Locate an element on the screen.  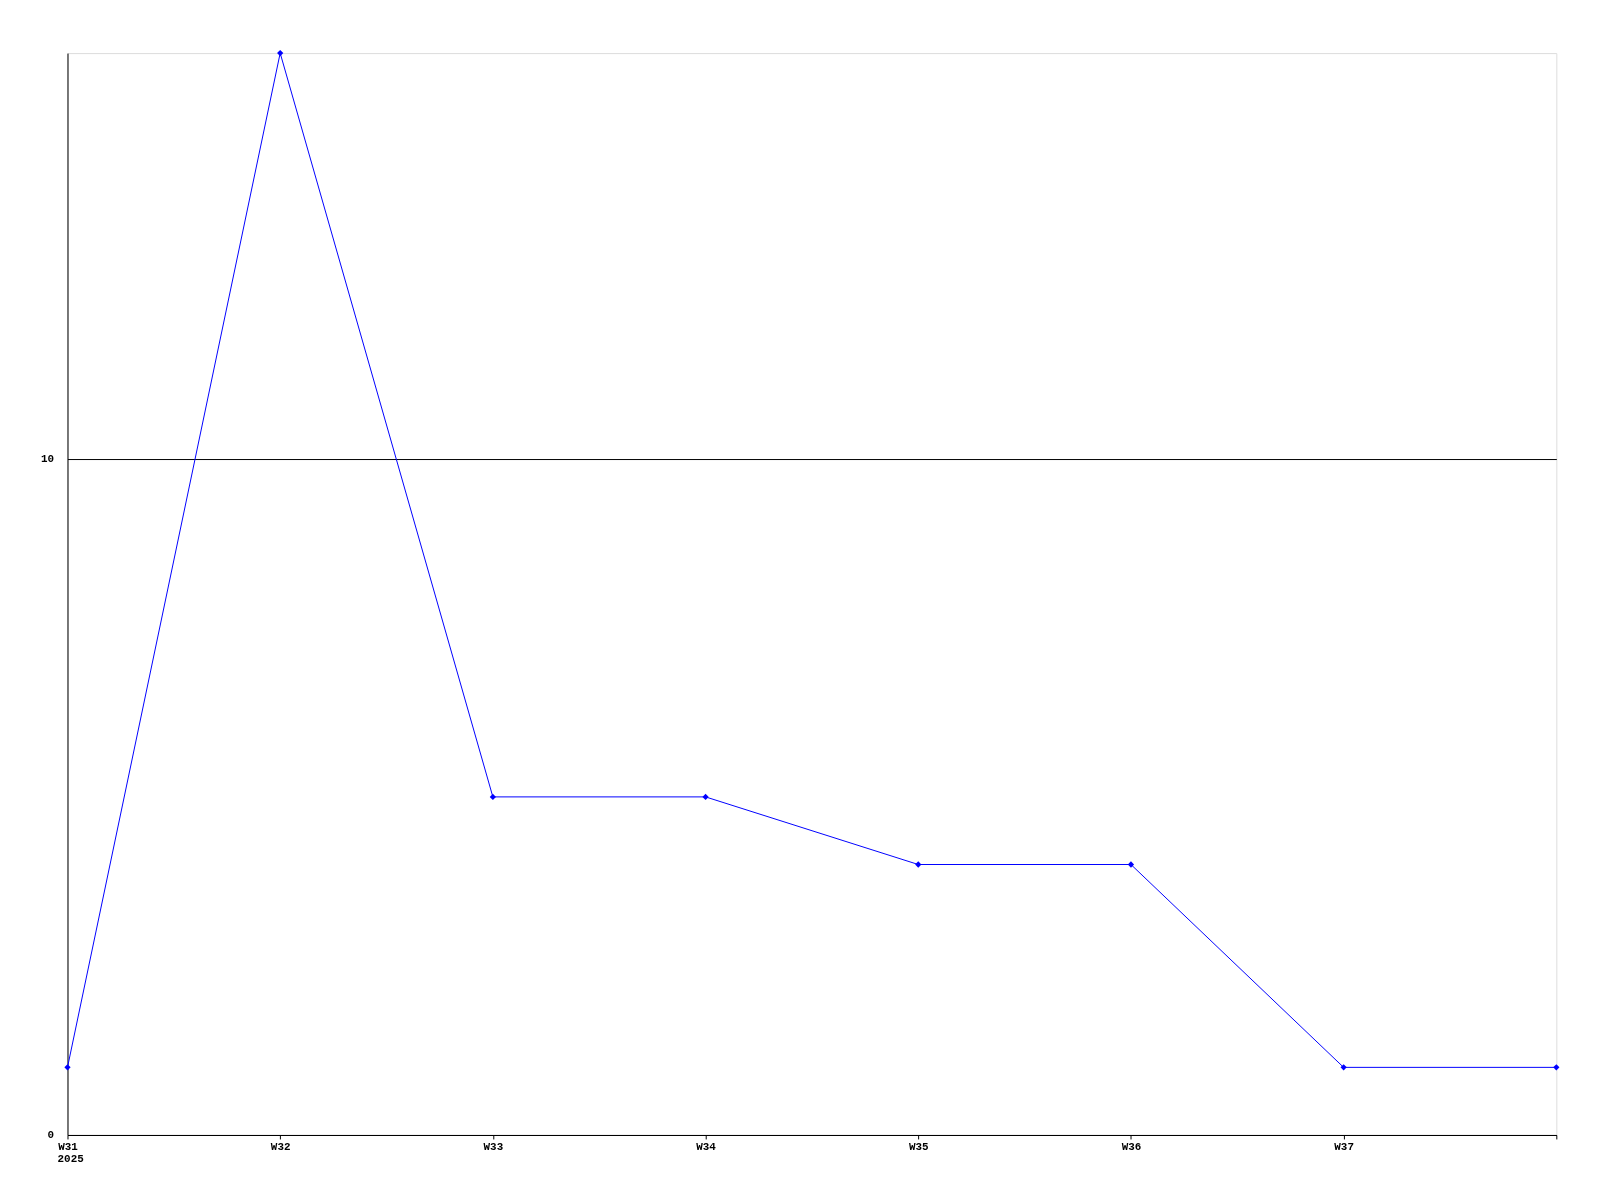
x-tick-label: W36 is located at coordinates (1131, 1147).